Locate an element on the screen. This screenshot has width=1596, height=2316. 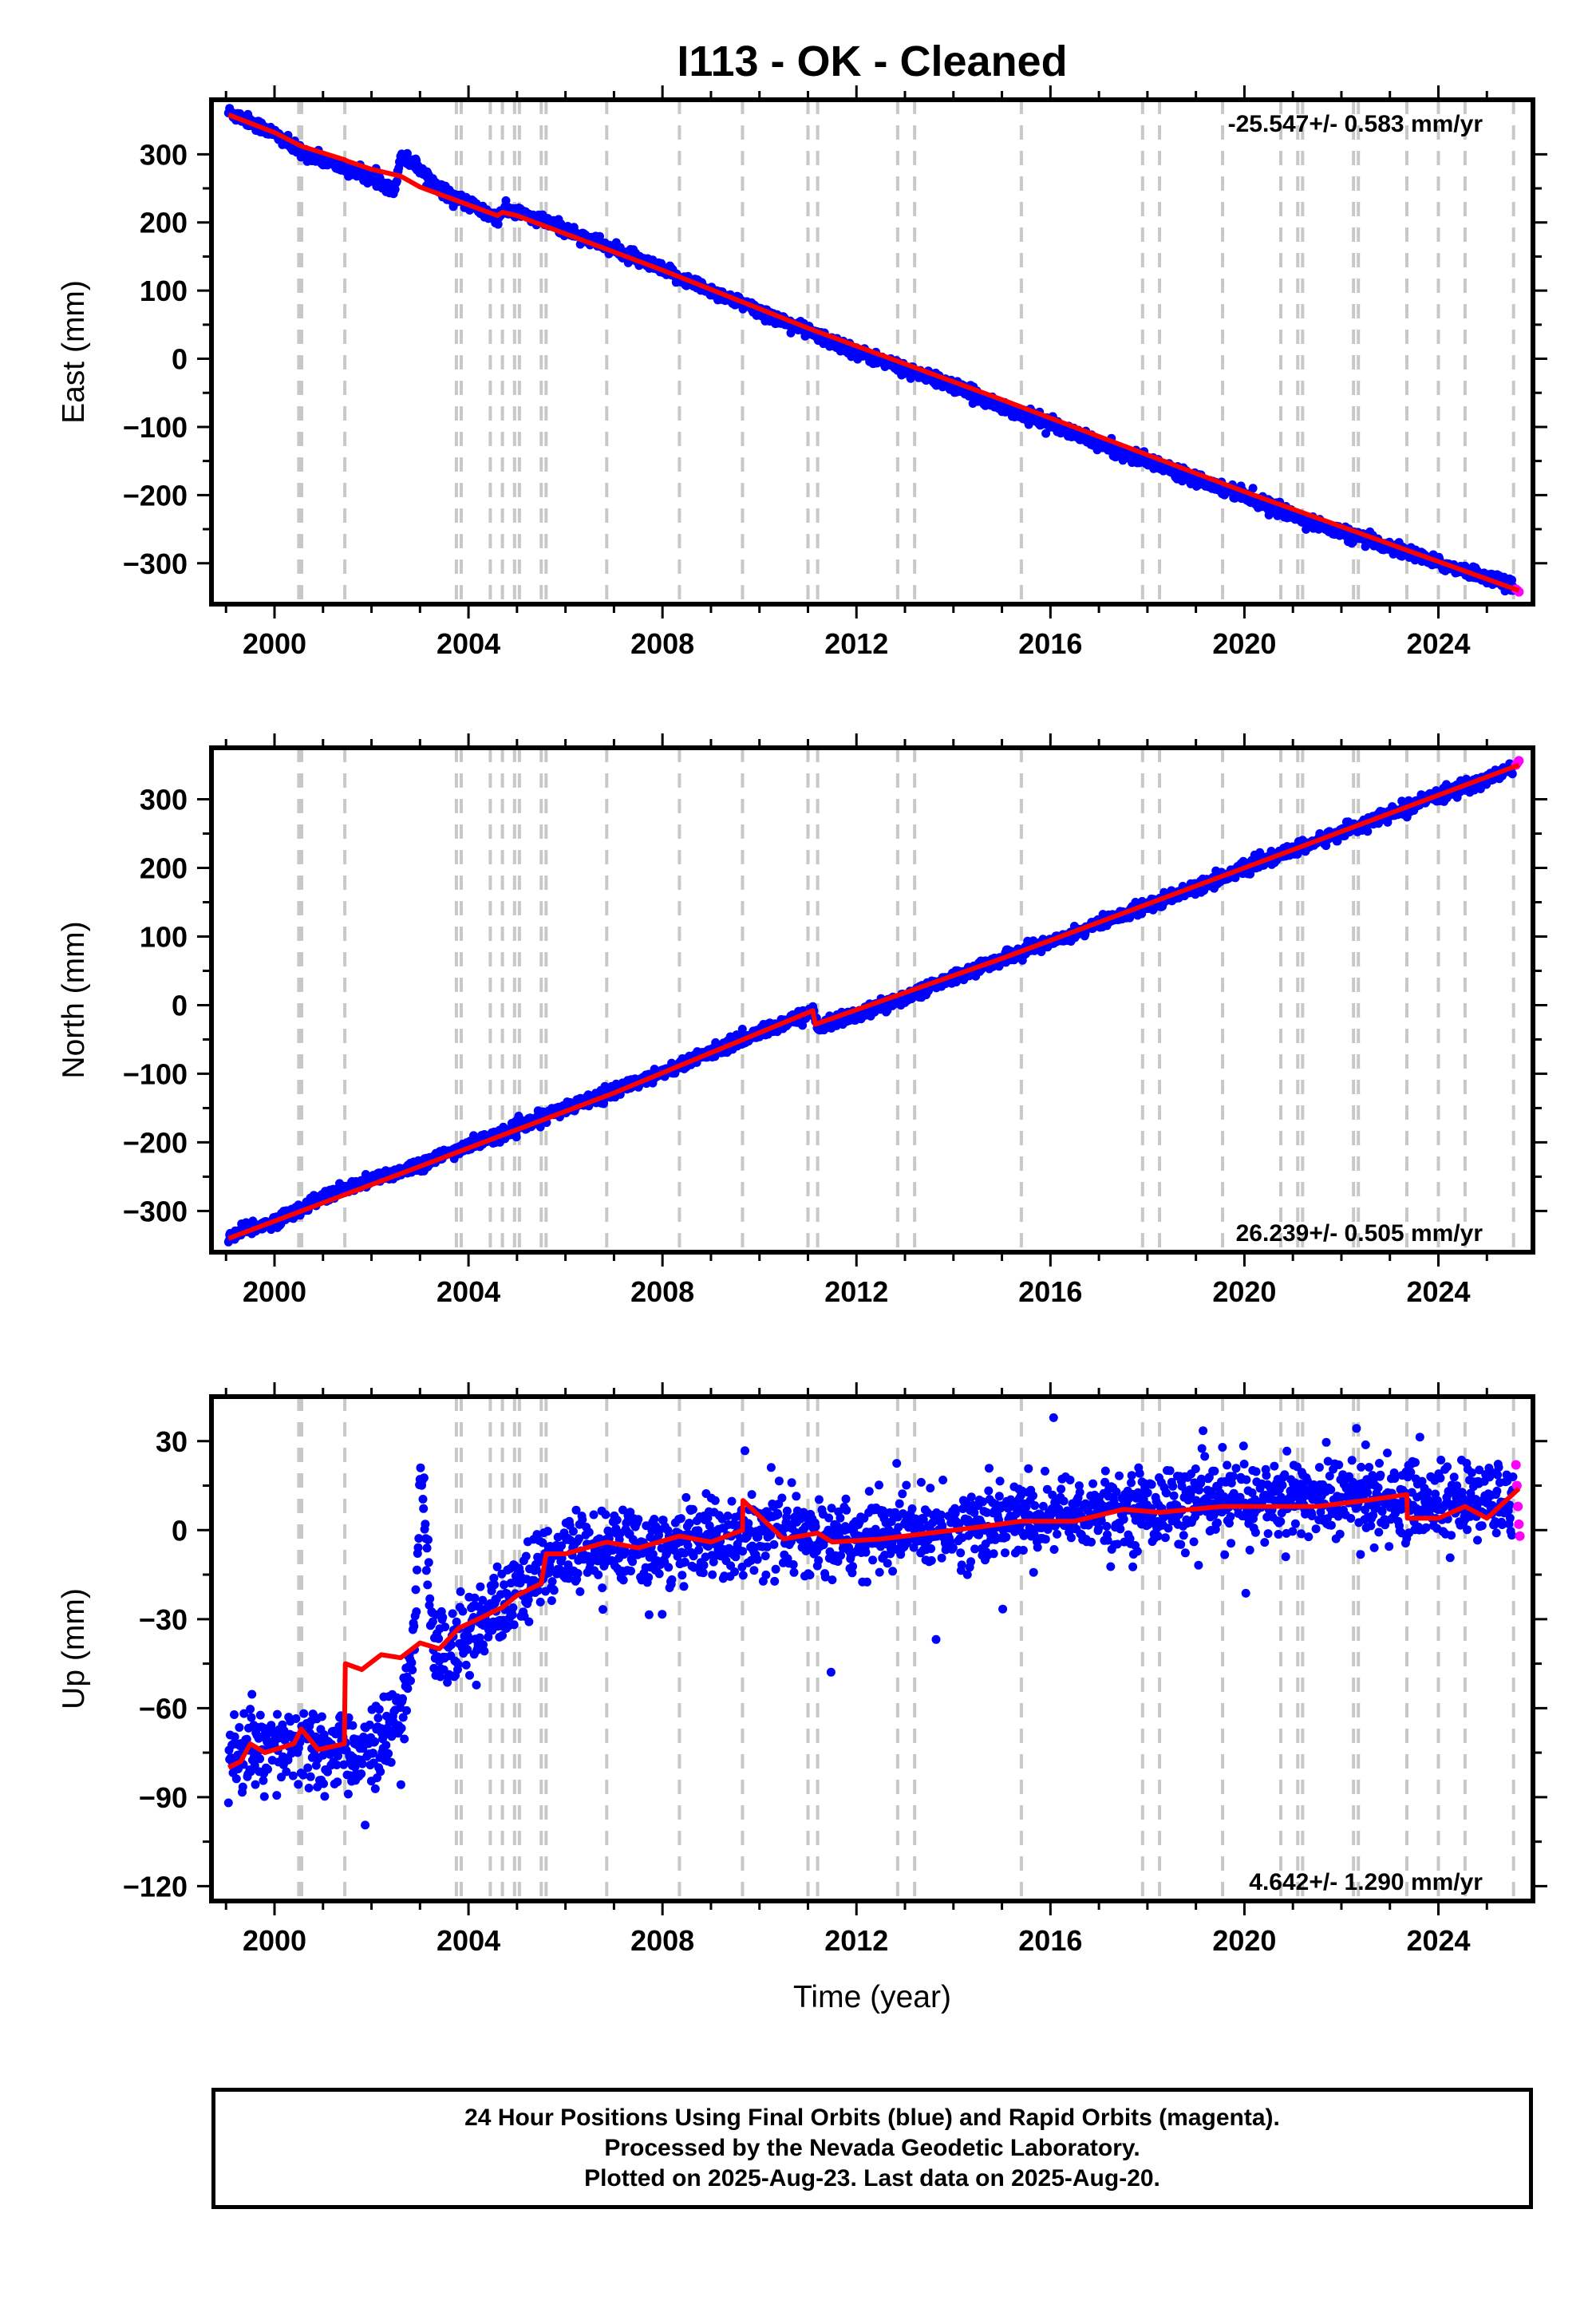
east-x-tick-label: 2020 is located at coordinates (1244, 643).